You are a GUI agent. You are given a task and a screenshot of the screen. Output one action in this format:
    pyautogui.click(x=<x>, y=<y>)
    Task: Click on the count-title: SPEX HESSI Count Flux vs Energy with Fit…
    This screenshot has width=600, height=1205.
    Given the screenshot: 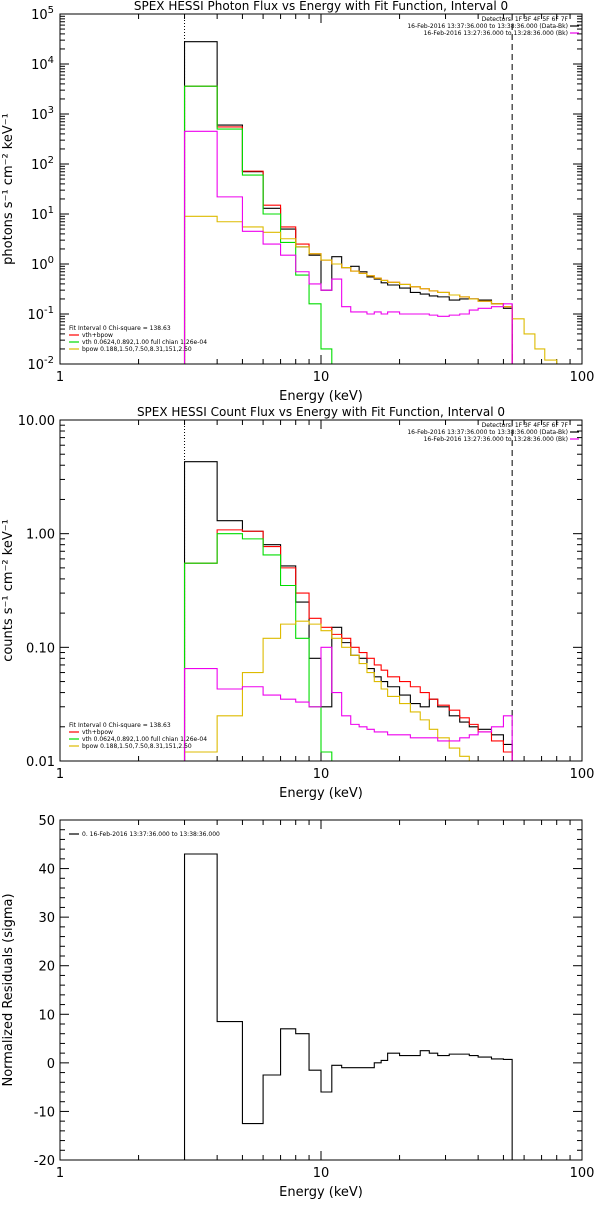 What is the action you would take?
    pyautogui.click(x=321, y=412)
    